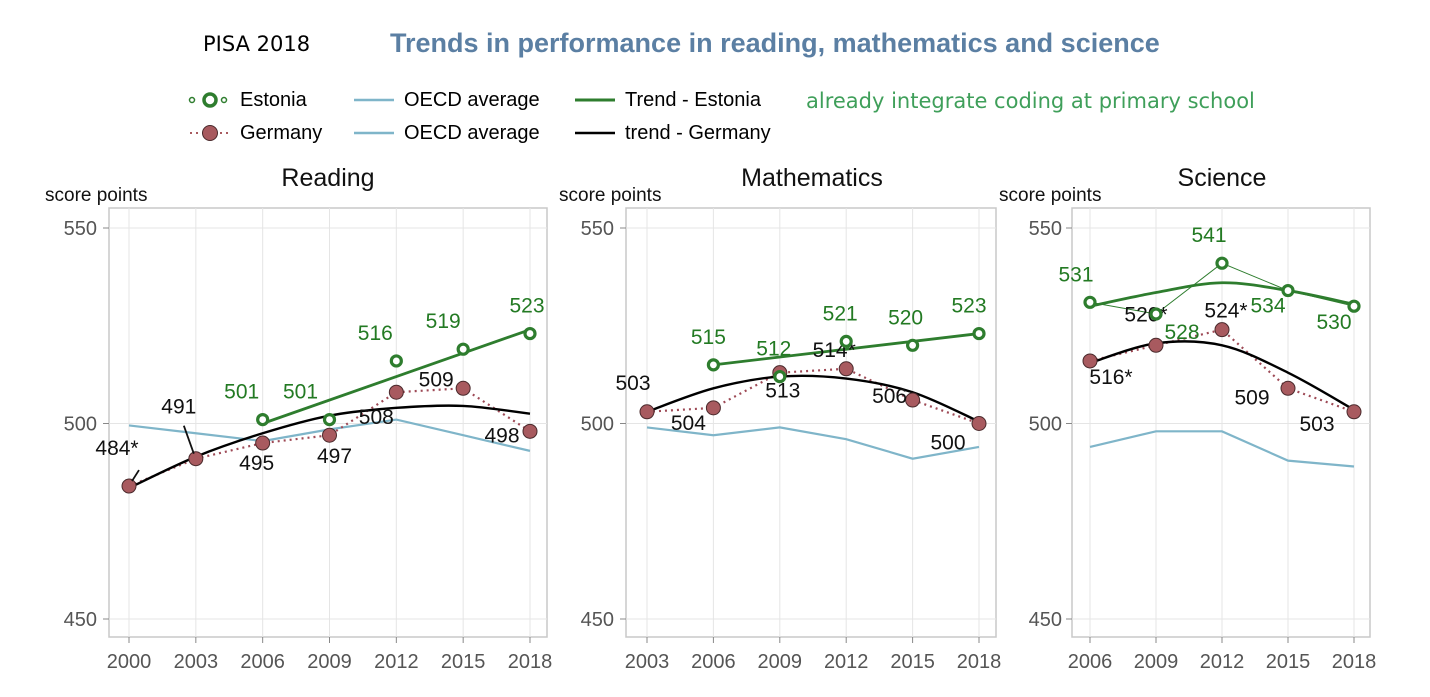  I want to click on germany-data-label: 498, so click(501, 435).